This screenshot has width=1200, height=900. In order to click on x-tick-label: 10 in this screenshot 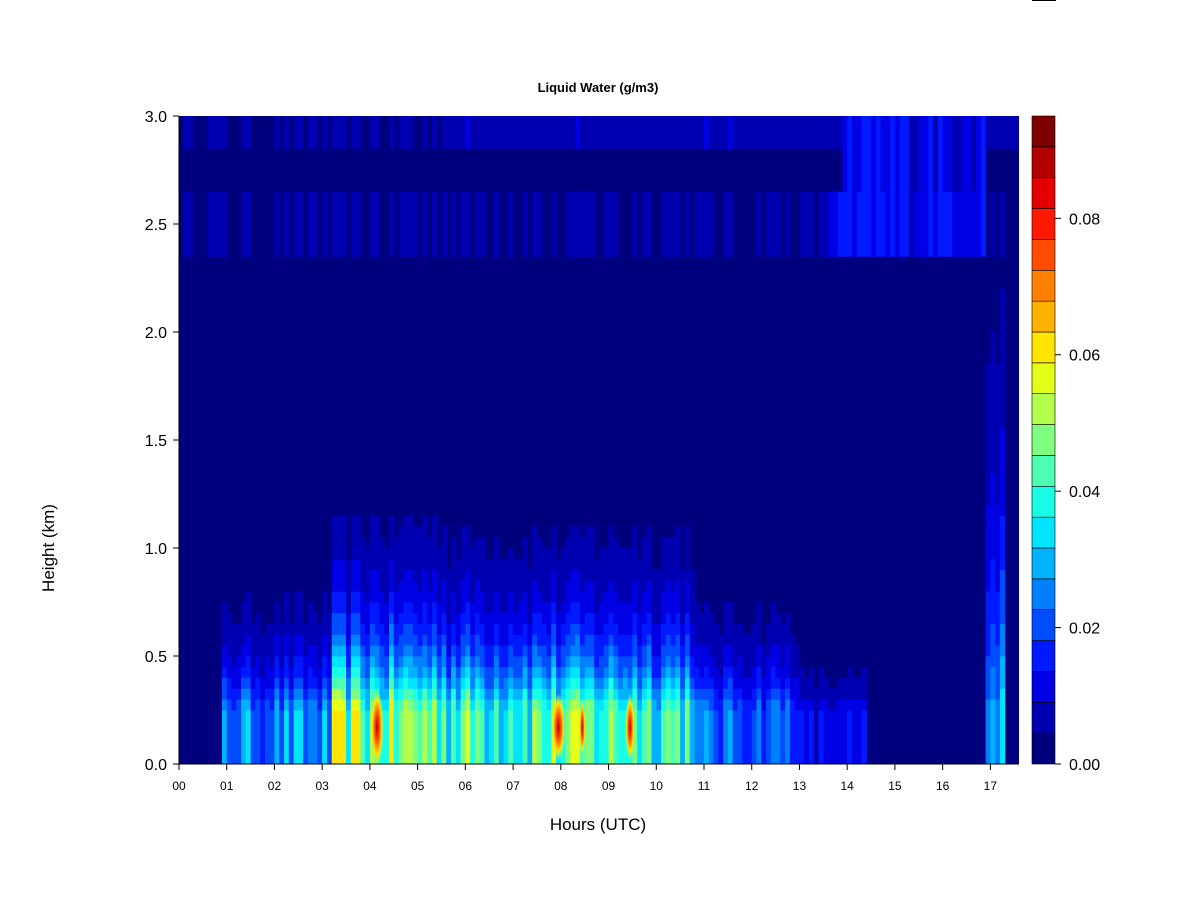, I will do `click(657, 786)`.